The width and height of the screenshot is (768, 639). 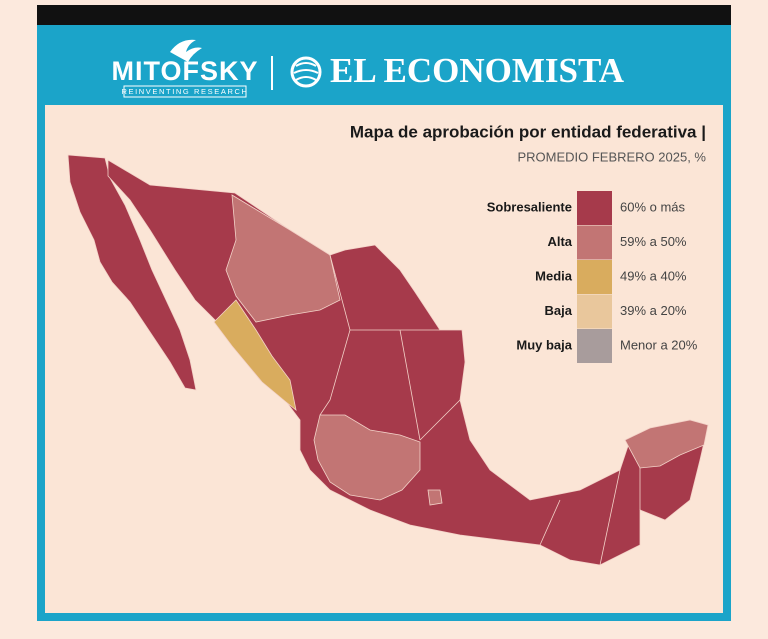 I want to click on economista-logo-lines, so click(x=306, y=71).